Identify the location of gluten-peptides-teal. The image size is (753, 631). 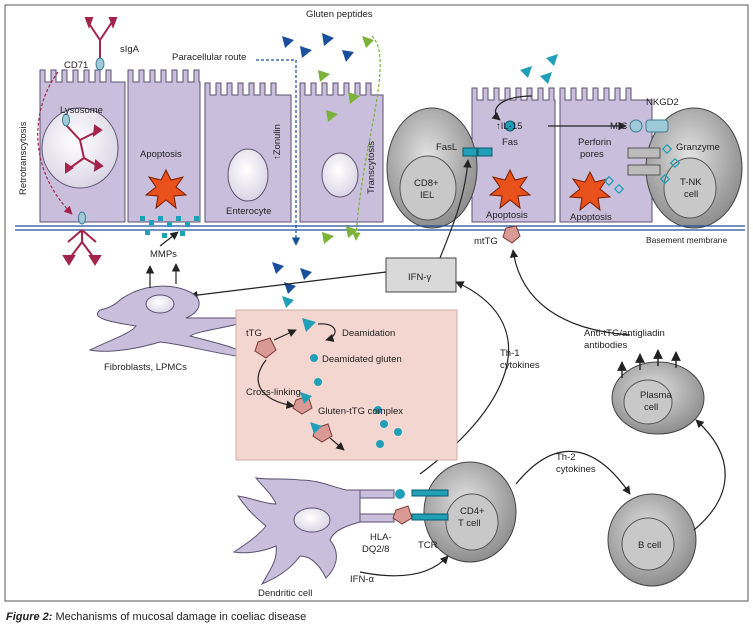
(420, 181).